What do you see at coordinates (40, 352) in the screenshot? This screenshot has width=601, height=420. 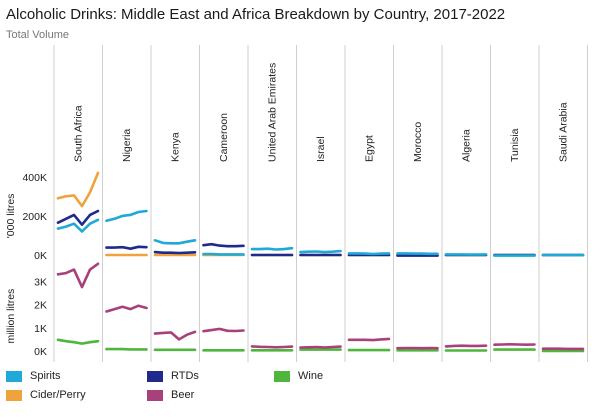 I see `y-tick-label-bottom: 0K` at bounding box center [40, 352].